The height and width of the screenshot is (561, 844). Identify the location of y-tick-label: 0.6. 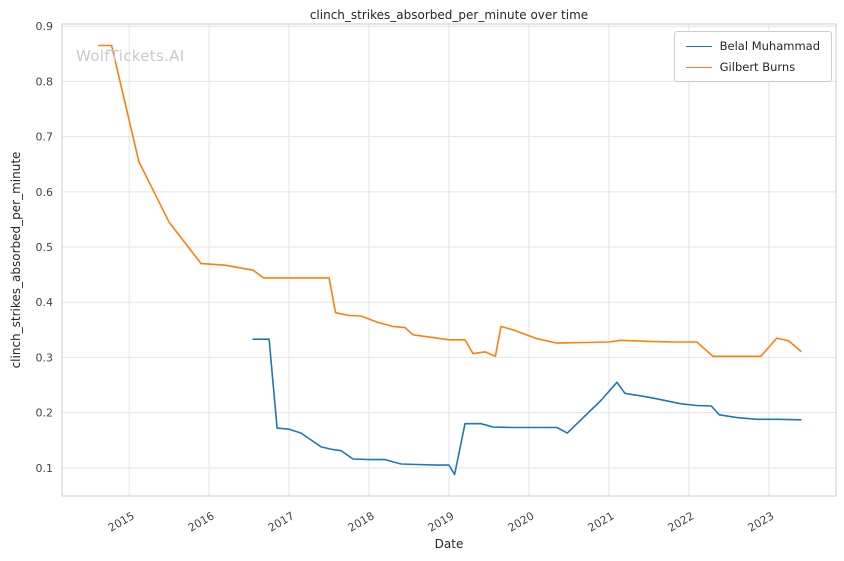
(45, 192).